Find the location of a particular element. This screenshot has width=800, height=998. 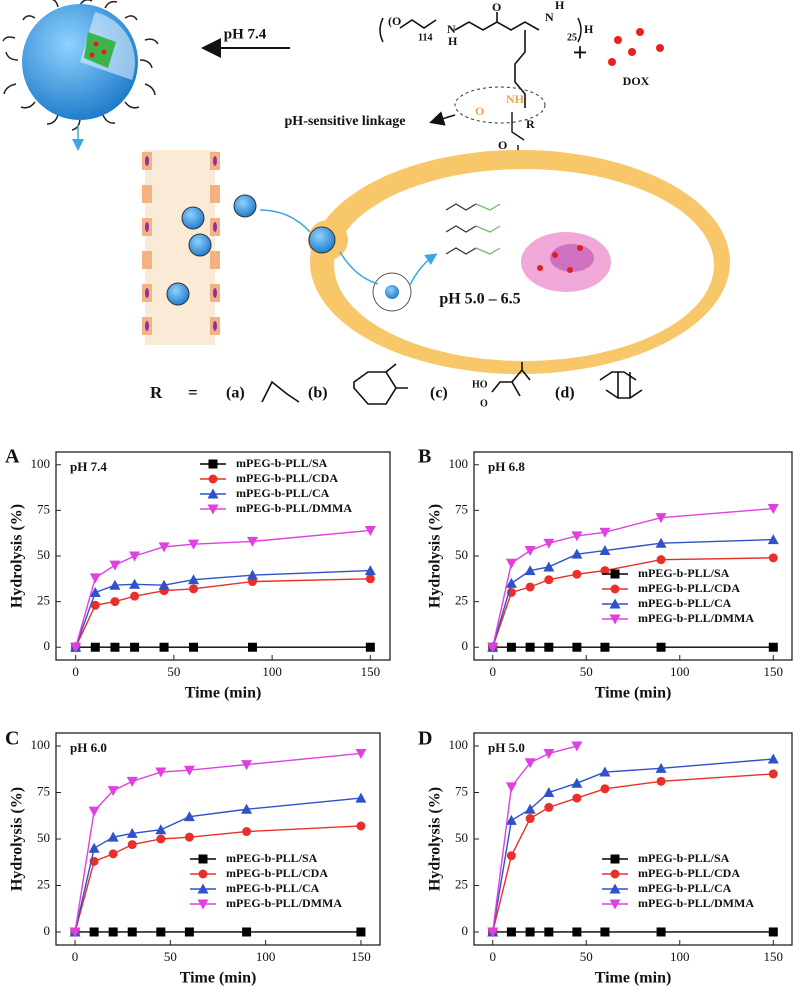

panel-label: C is located at coordinates (12, 739).